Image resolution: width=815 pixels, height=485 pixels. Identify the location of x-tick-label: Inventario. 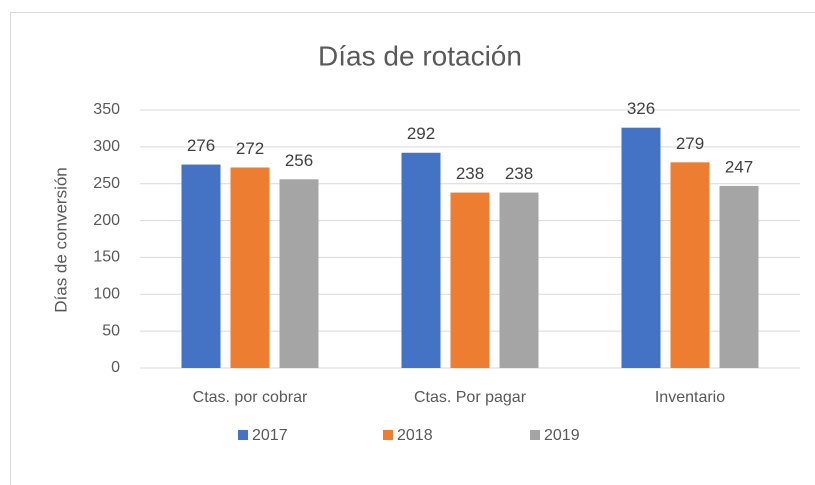
(690, 397).